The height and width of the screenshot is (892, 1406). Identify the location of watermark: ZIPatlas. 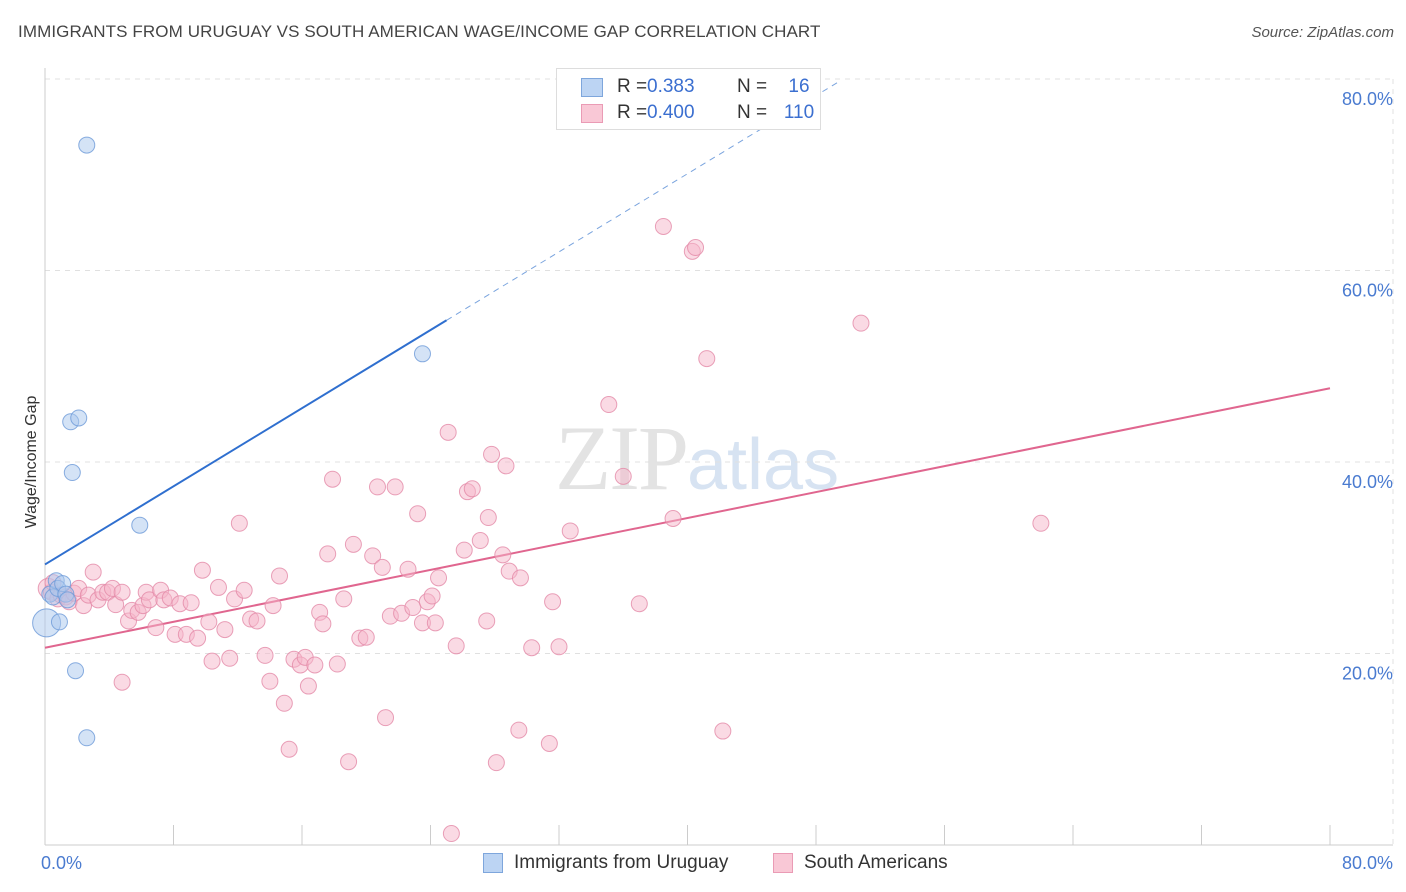
(697, 458).